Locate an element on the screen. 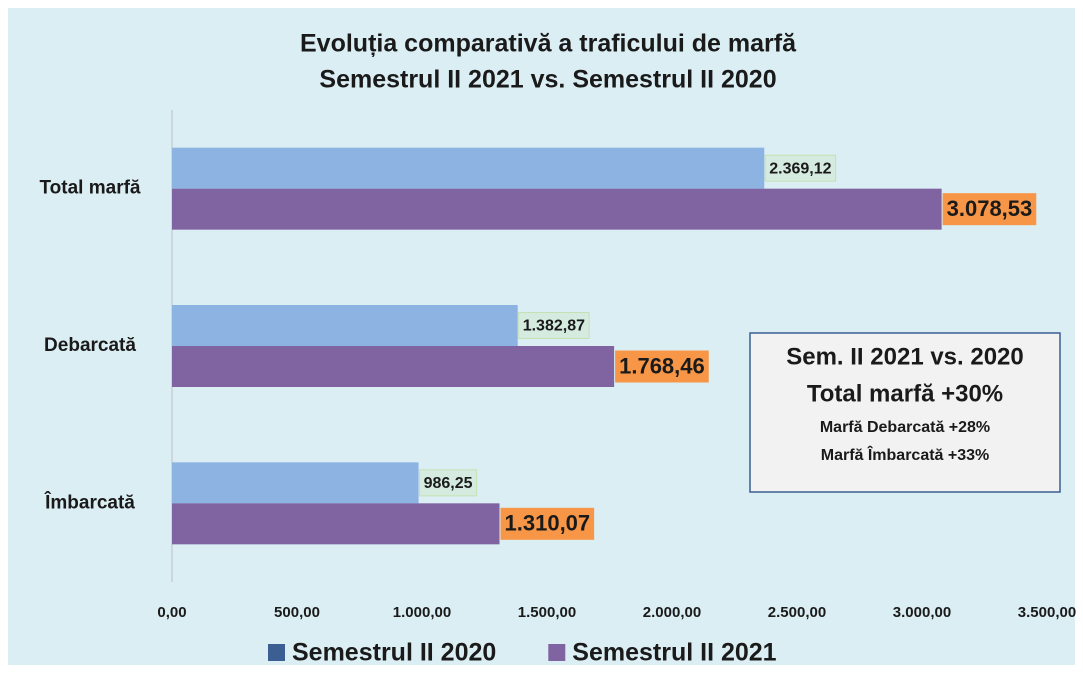 Image resolution: width=1083 pixels, height=673 pixels. annotation-line: Total marfă +30% is located at coordinates (905, 393).